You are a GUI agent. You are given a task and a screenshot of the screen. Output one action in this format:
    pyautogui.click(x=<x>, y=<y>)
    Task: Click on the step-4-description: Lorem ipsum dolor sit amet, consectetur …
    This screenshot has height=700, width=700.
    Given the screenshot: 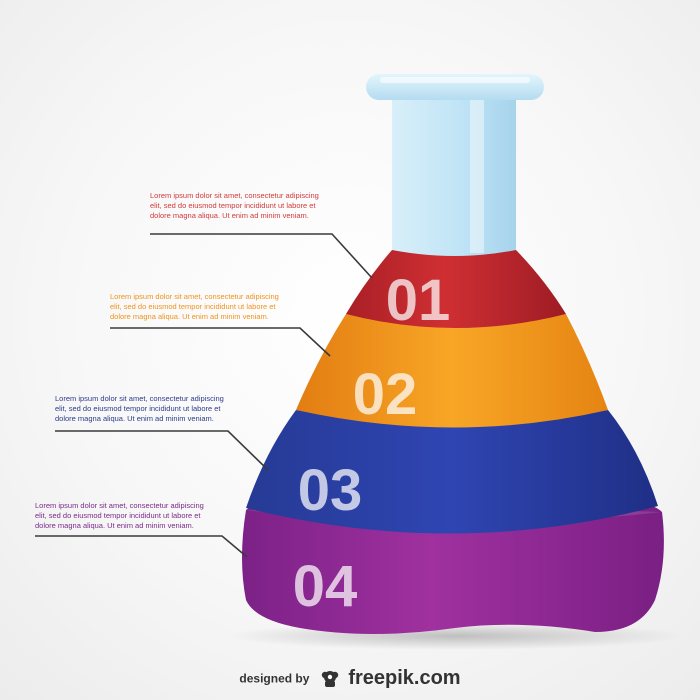 What is the action you would take?
    pyautogui.click(x=119, y=515)
    